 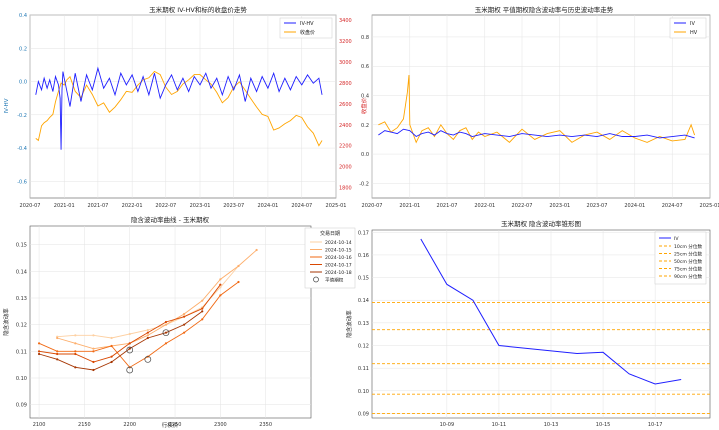 I want to click on legend: IV HV, so click(x=688, y=28).